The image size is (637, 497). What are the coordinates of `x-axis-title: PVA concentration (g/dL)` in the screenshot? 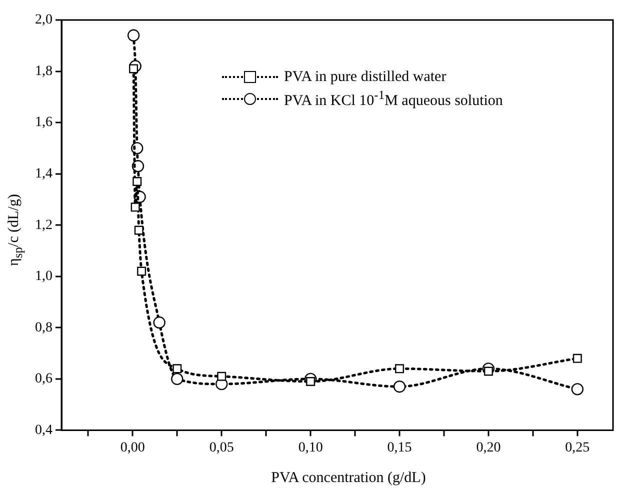 It's located at (348, 478).